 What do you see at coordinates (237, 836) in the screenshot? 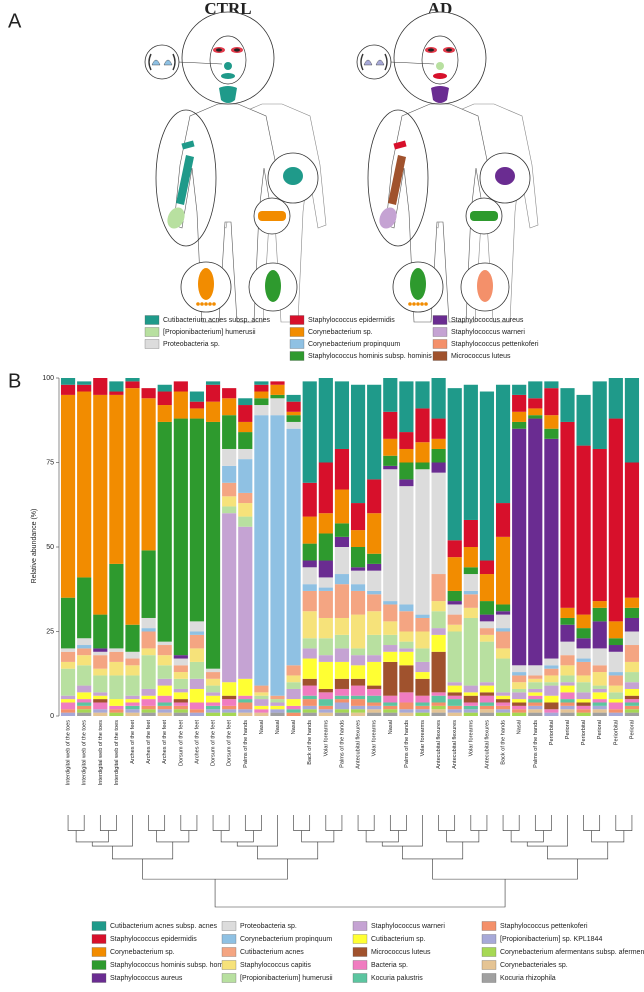
I see `dendrogram-branch` at bounding box center [237, 836].